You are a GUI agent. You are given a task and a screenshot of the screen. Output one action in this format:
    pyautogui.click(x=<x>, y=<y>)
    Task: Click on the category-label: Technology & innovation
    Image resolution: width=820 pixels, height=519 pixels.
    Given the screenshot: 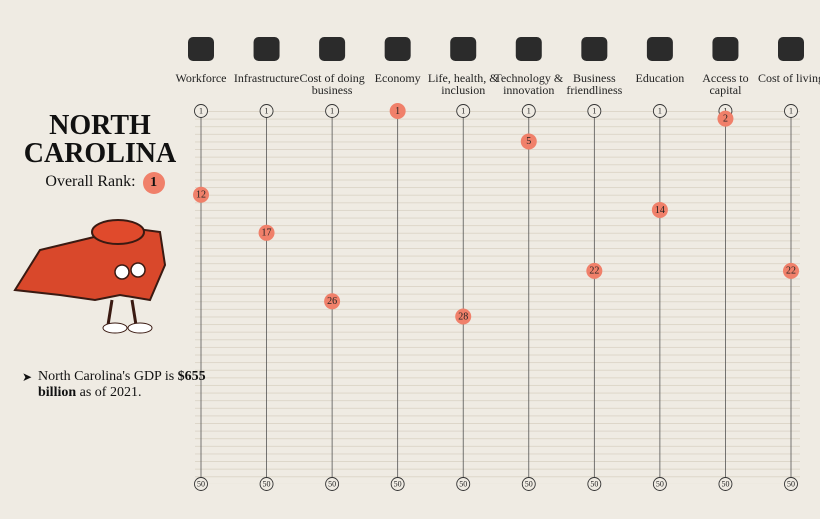 What is the action you would take?
    pyautogui.click(x=529, y=84)
    